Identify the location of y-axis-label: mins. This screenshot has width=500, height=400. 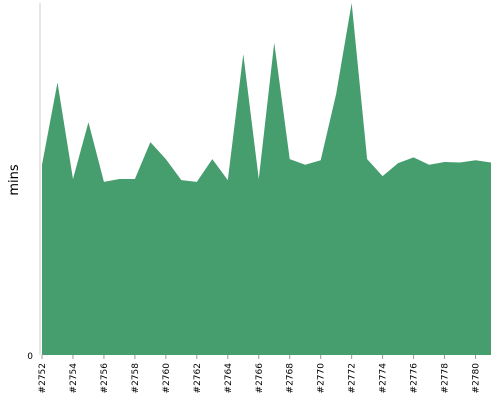
(14, 180).